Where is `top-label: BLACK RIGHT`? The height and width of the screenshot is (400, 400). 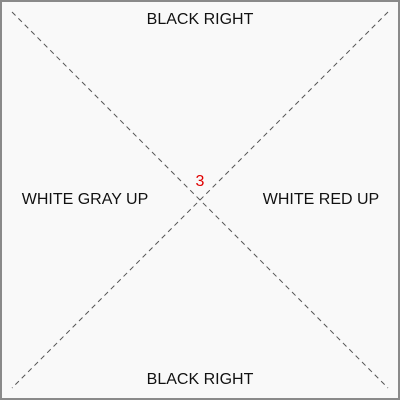
top-label: BLACK RIGHT is located at coordinates (200, 19).